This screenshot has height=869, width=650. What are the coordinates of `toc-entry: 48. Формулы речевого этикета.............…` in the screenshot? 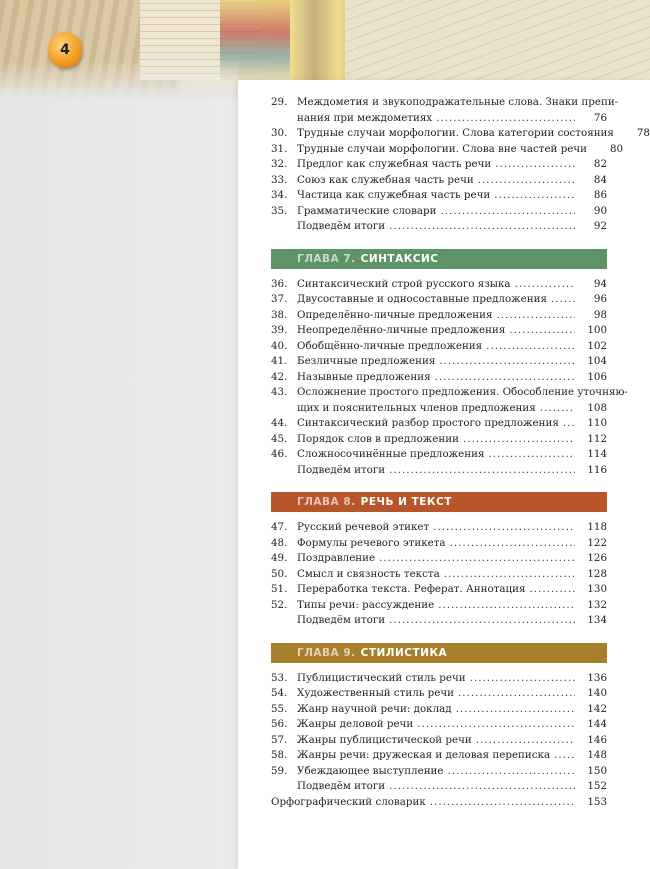 It's located at (439, 544).